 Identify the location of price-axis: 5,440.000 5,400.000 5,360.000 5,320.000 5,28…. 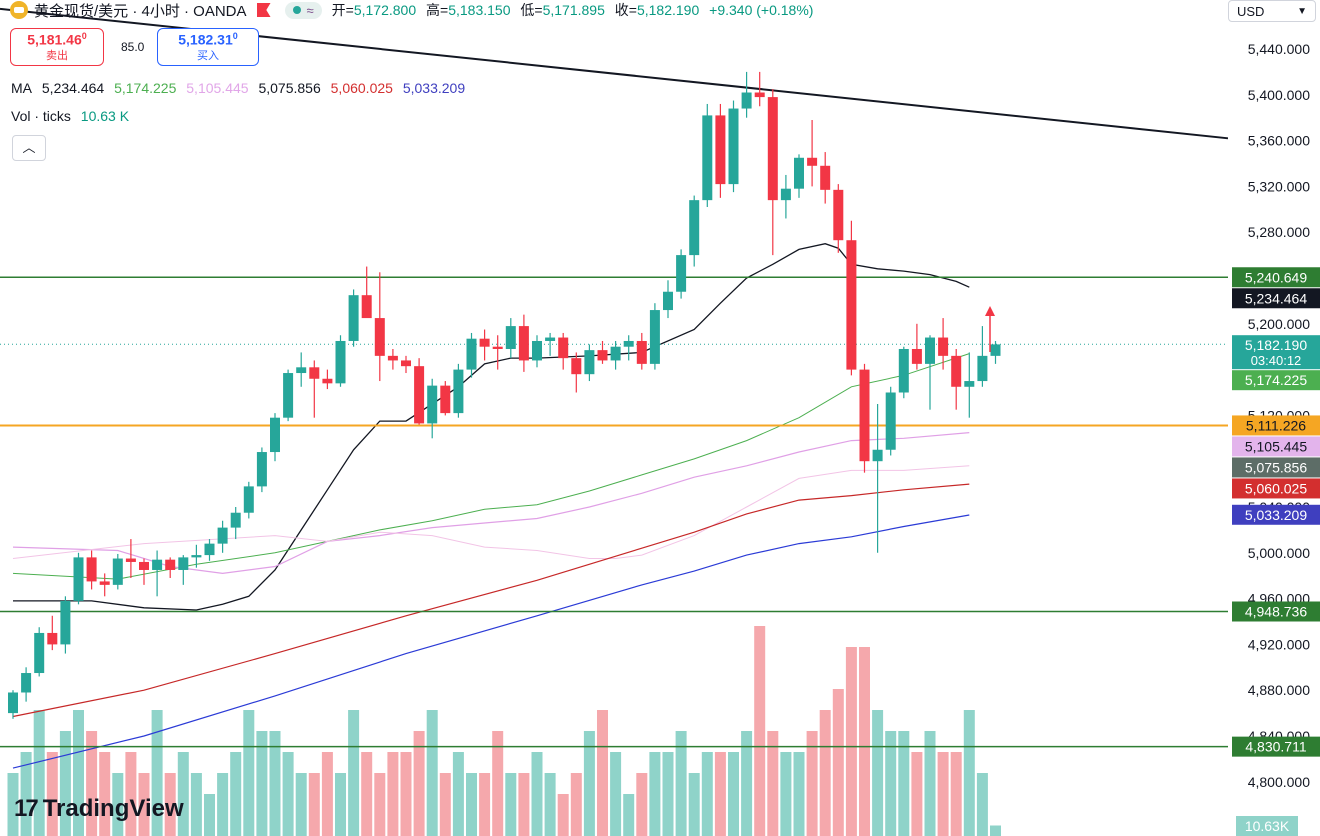
(1274, 418).